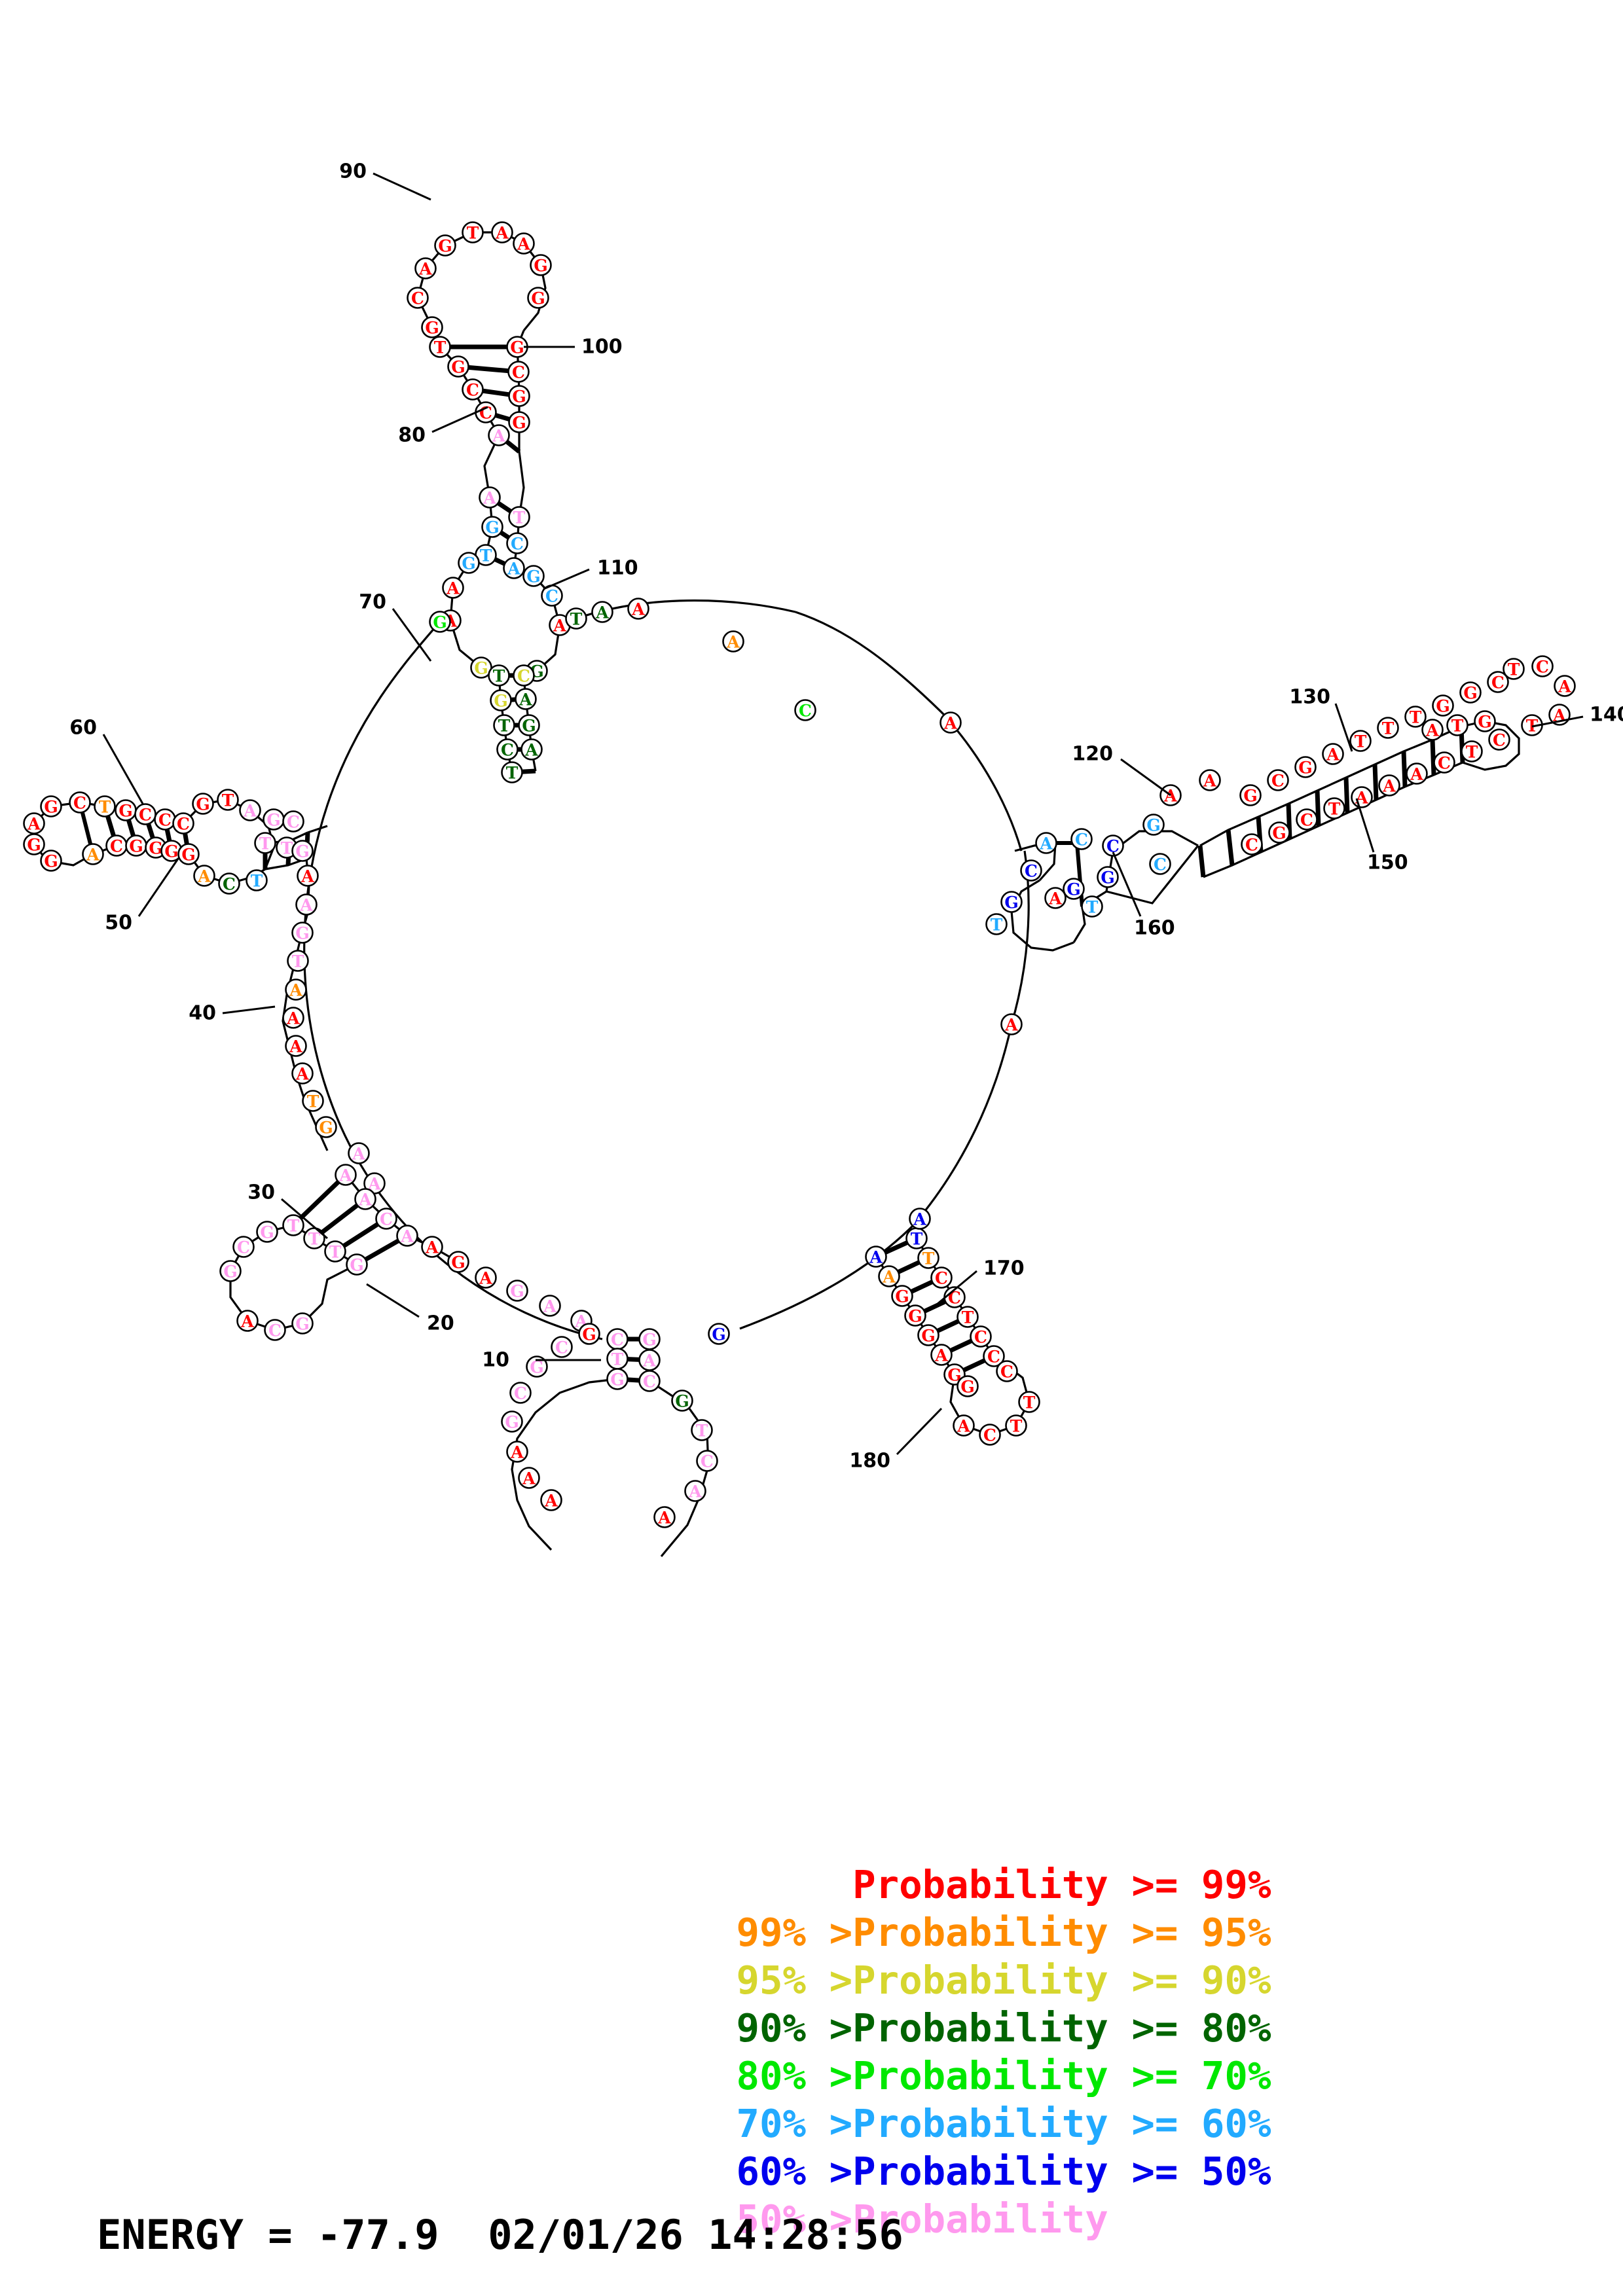  What do you see at coordinates (1279, 832) in the screenshot?
I see `nucleotide-G-69: G` at bounding box center [1279, 832].